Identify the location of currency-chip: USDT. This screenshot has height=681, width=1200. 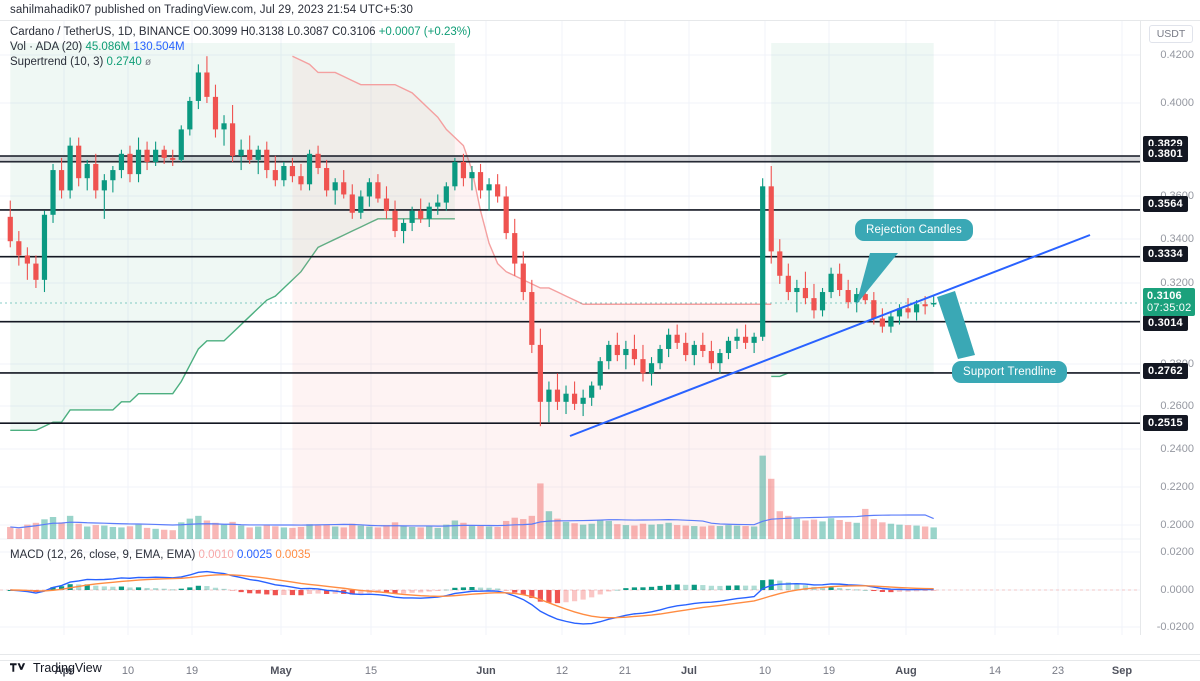
(1171, 34).